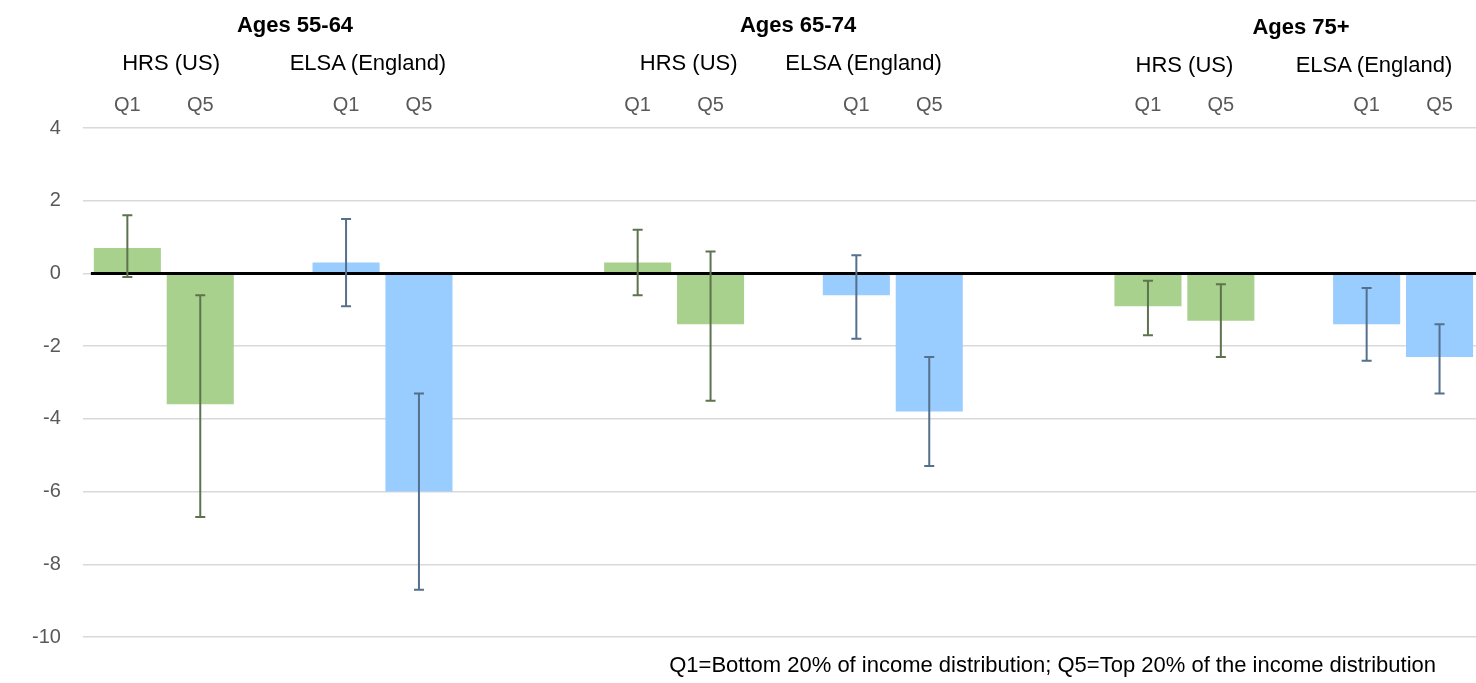 This screenshot has height=683, width=1476. I want to click on text: Ages 65-74, so click(798, 25).